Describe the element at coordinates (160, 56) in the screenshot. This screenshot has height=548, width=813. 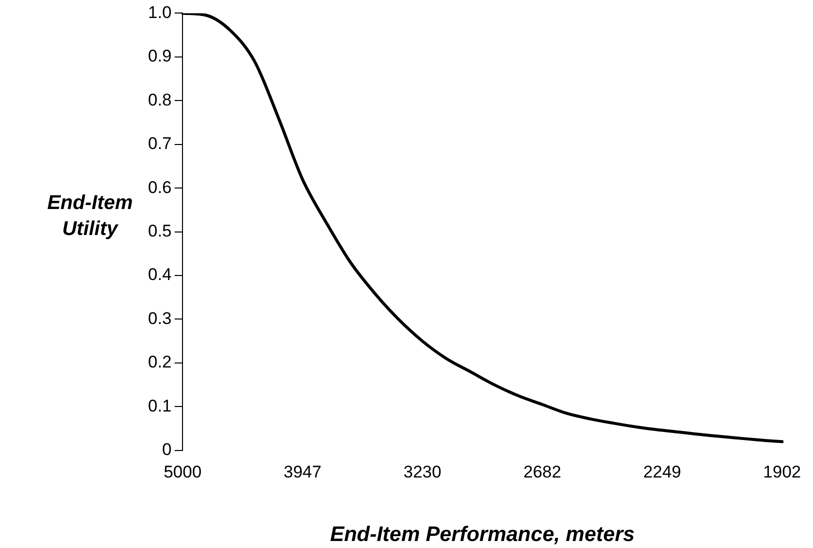
I see `y-tick-label: 0.9` at that location.